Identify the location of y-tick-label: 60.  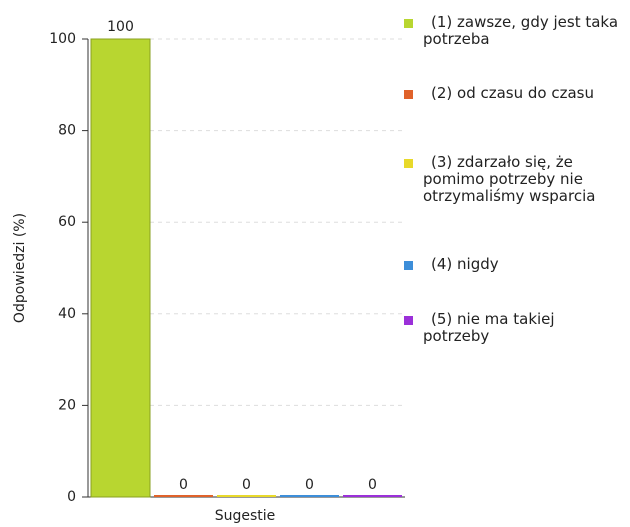
(67, 222).